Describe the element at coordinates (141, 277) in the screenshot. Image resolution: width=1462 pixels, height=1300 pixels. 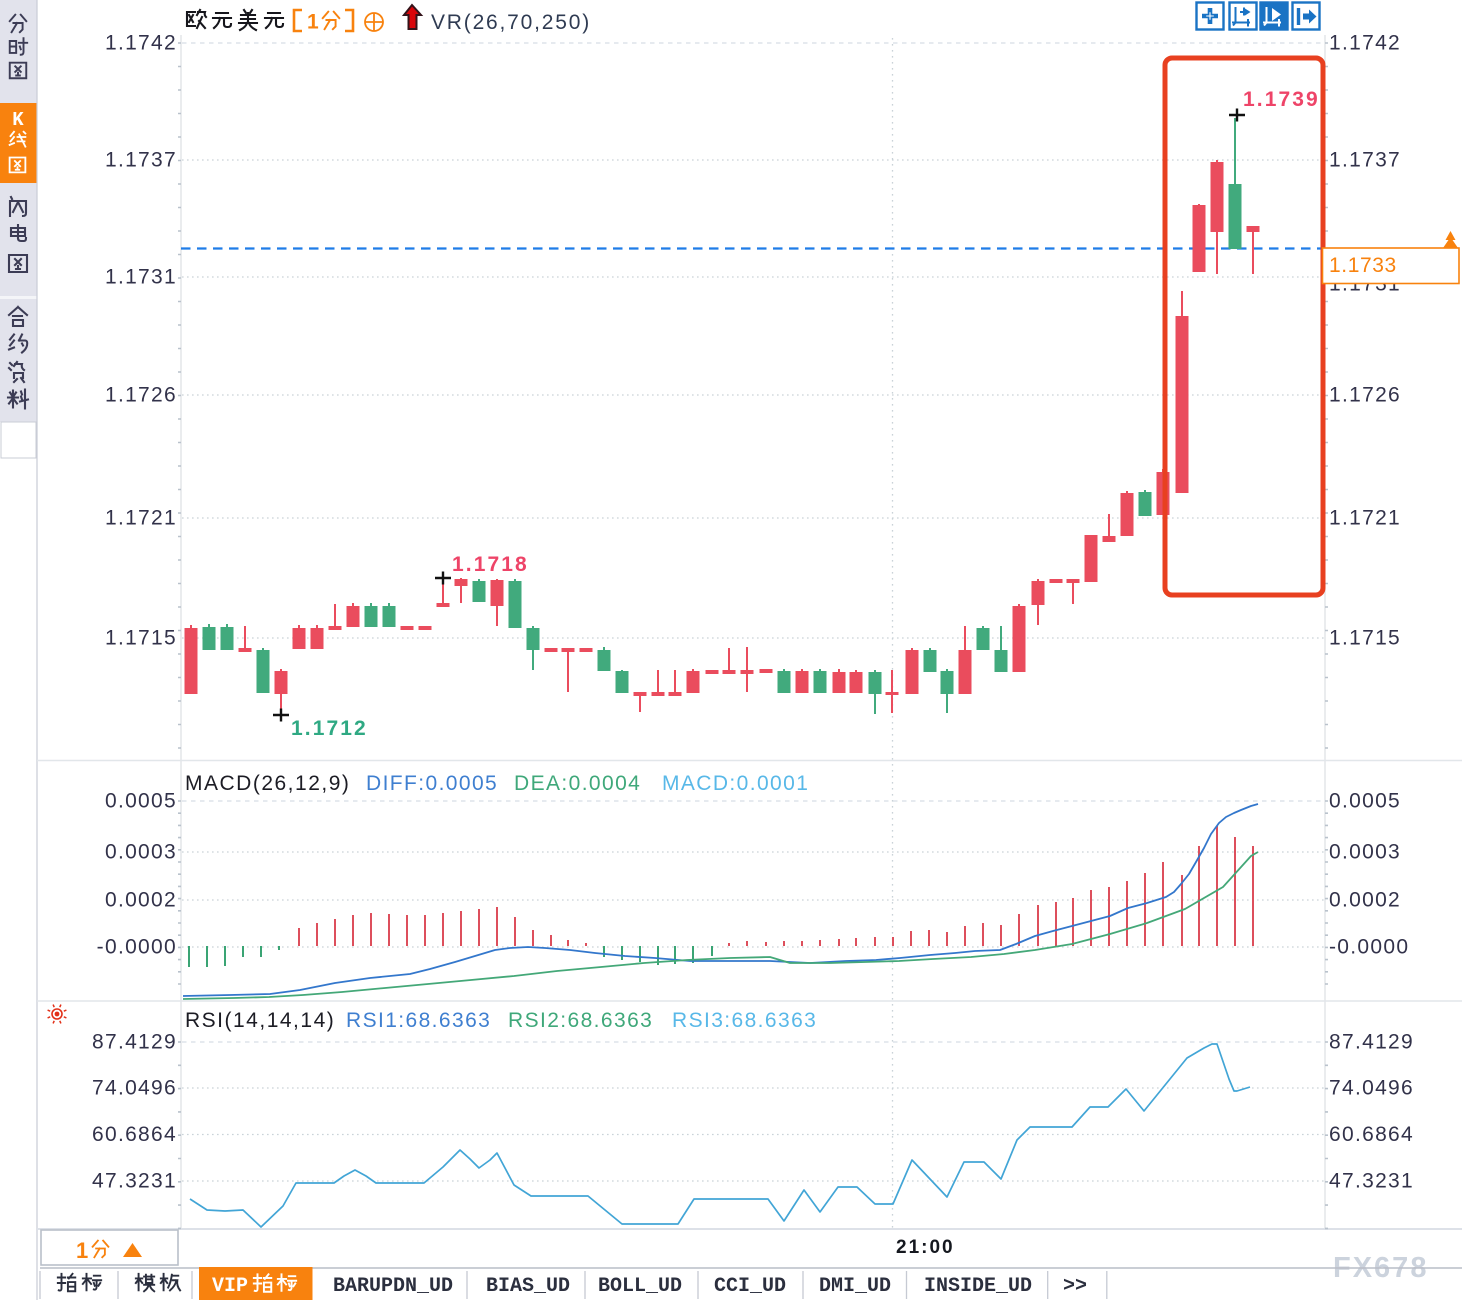
I see `svg-text: 1.1731` at that location.